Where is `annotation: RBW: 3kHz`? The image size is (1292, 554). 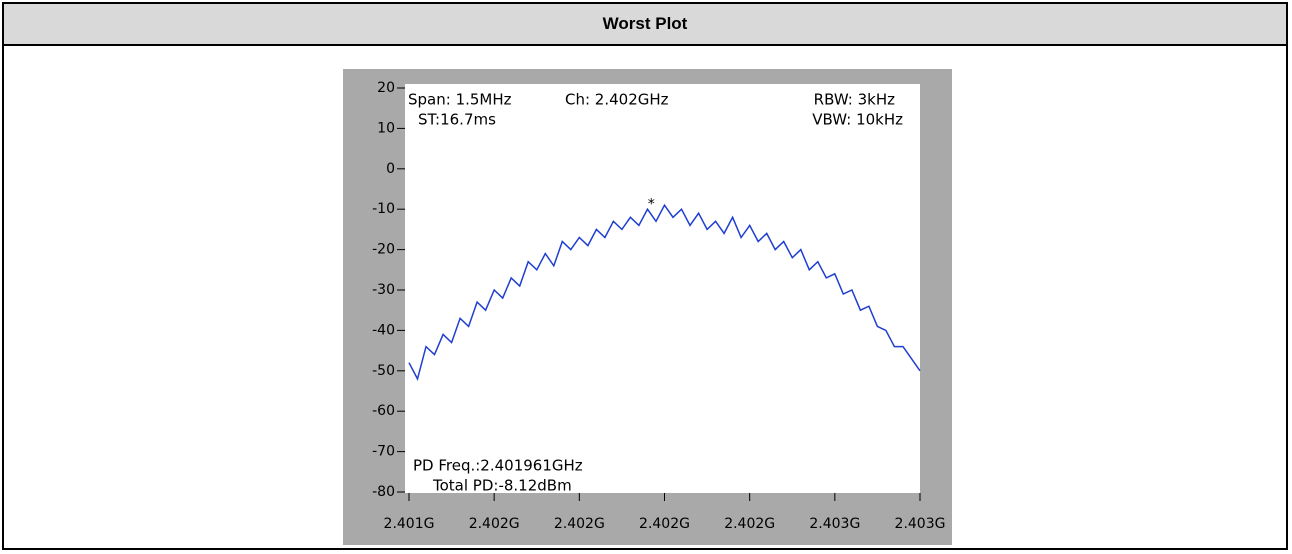
annotation: RBW: 3kHz is located at coordinates (854, 100).